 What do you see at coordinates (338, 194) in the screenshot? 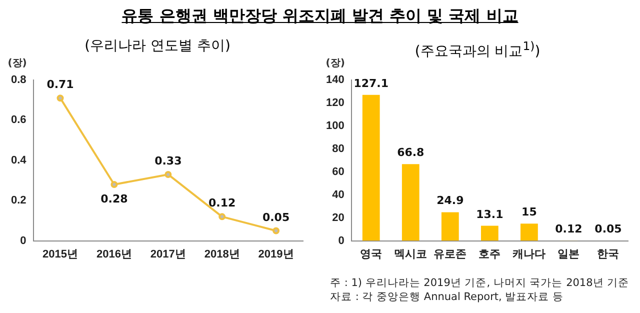
I see `y-tick-label: 40` at bounding box center [338, 194].